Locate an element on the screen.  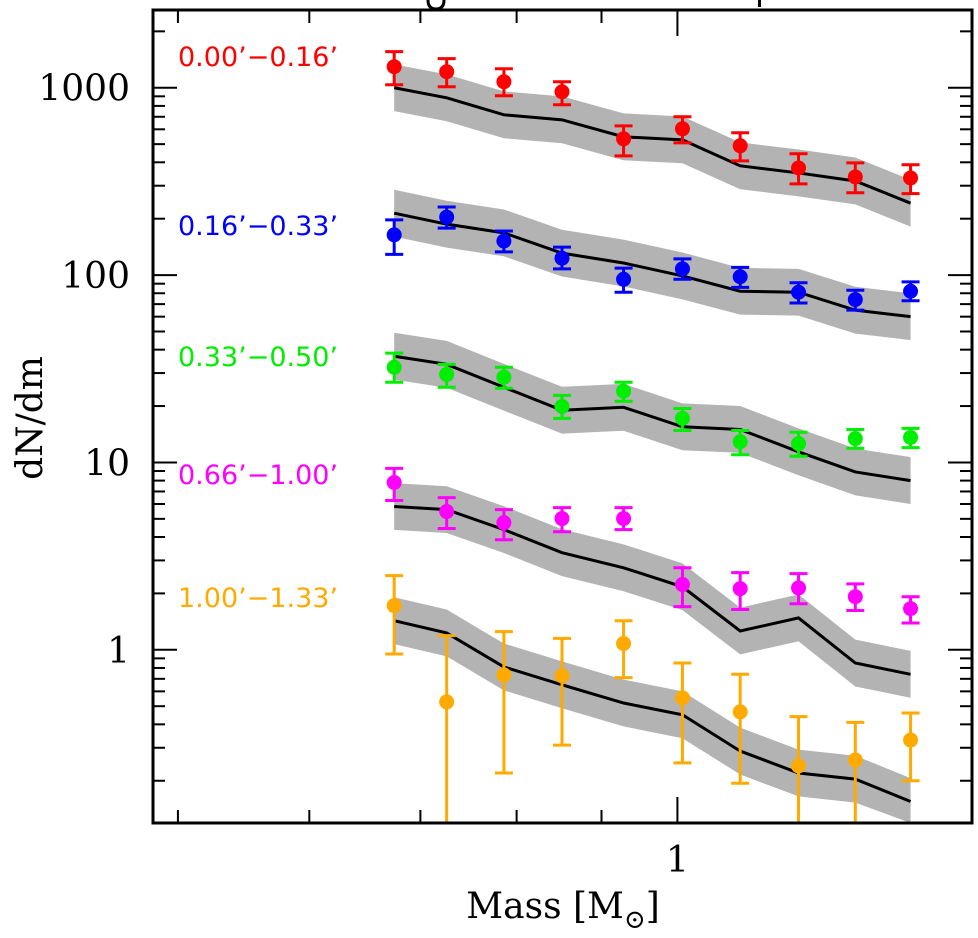
x-axis-title: Mass [M⊙] is located at coordinates (562, 910).